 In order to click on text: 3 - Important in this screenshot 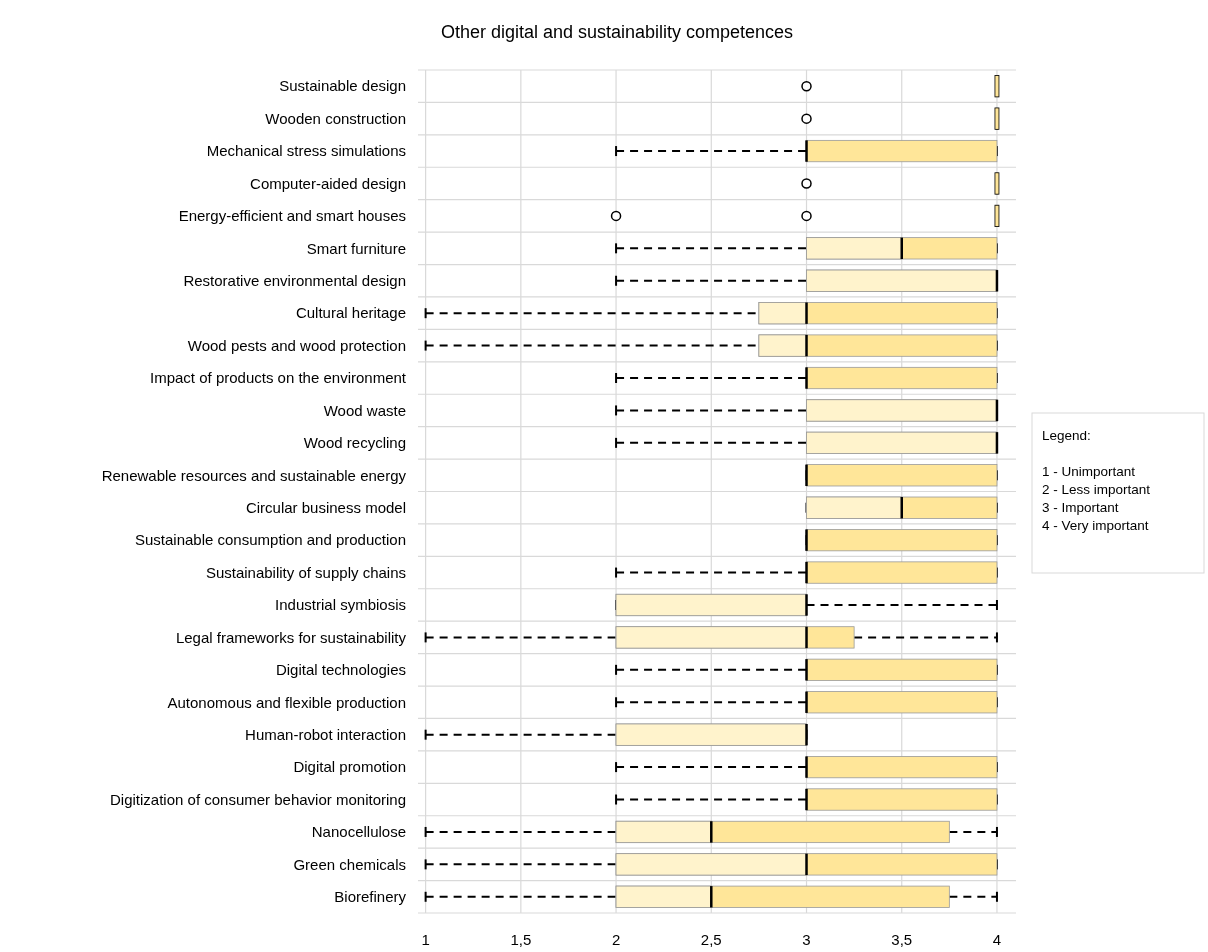, I will do `click(1080, 507)`.